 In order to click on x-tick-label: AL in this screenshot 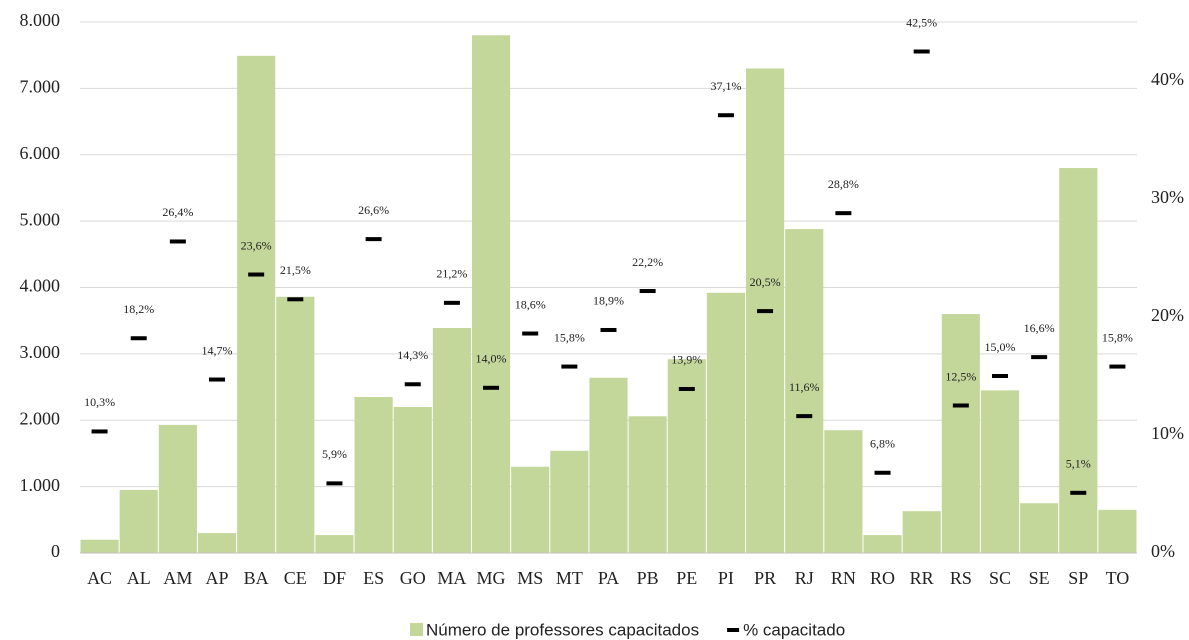, I will do `click(139, 578)`.